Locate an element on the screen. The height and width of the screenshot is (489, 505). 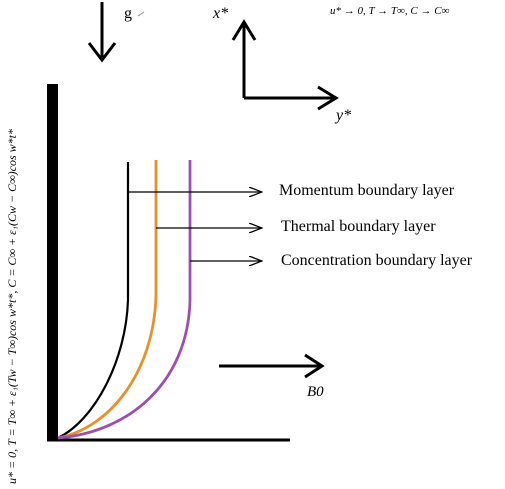
gravity-arrow is located at coordinates (102, 32).